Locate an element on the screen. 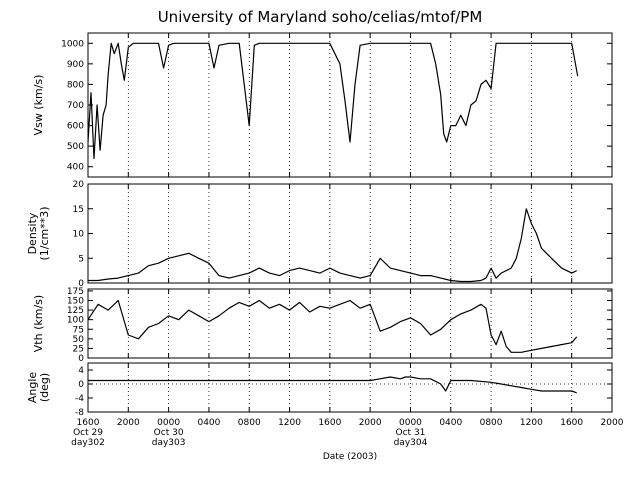 The image size is (640, 480). ytick-label-density-2: 10 is located at coordinates (79, 235).